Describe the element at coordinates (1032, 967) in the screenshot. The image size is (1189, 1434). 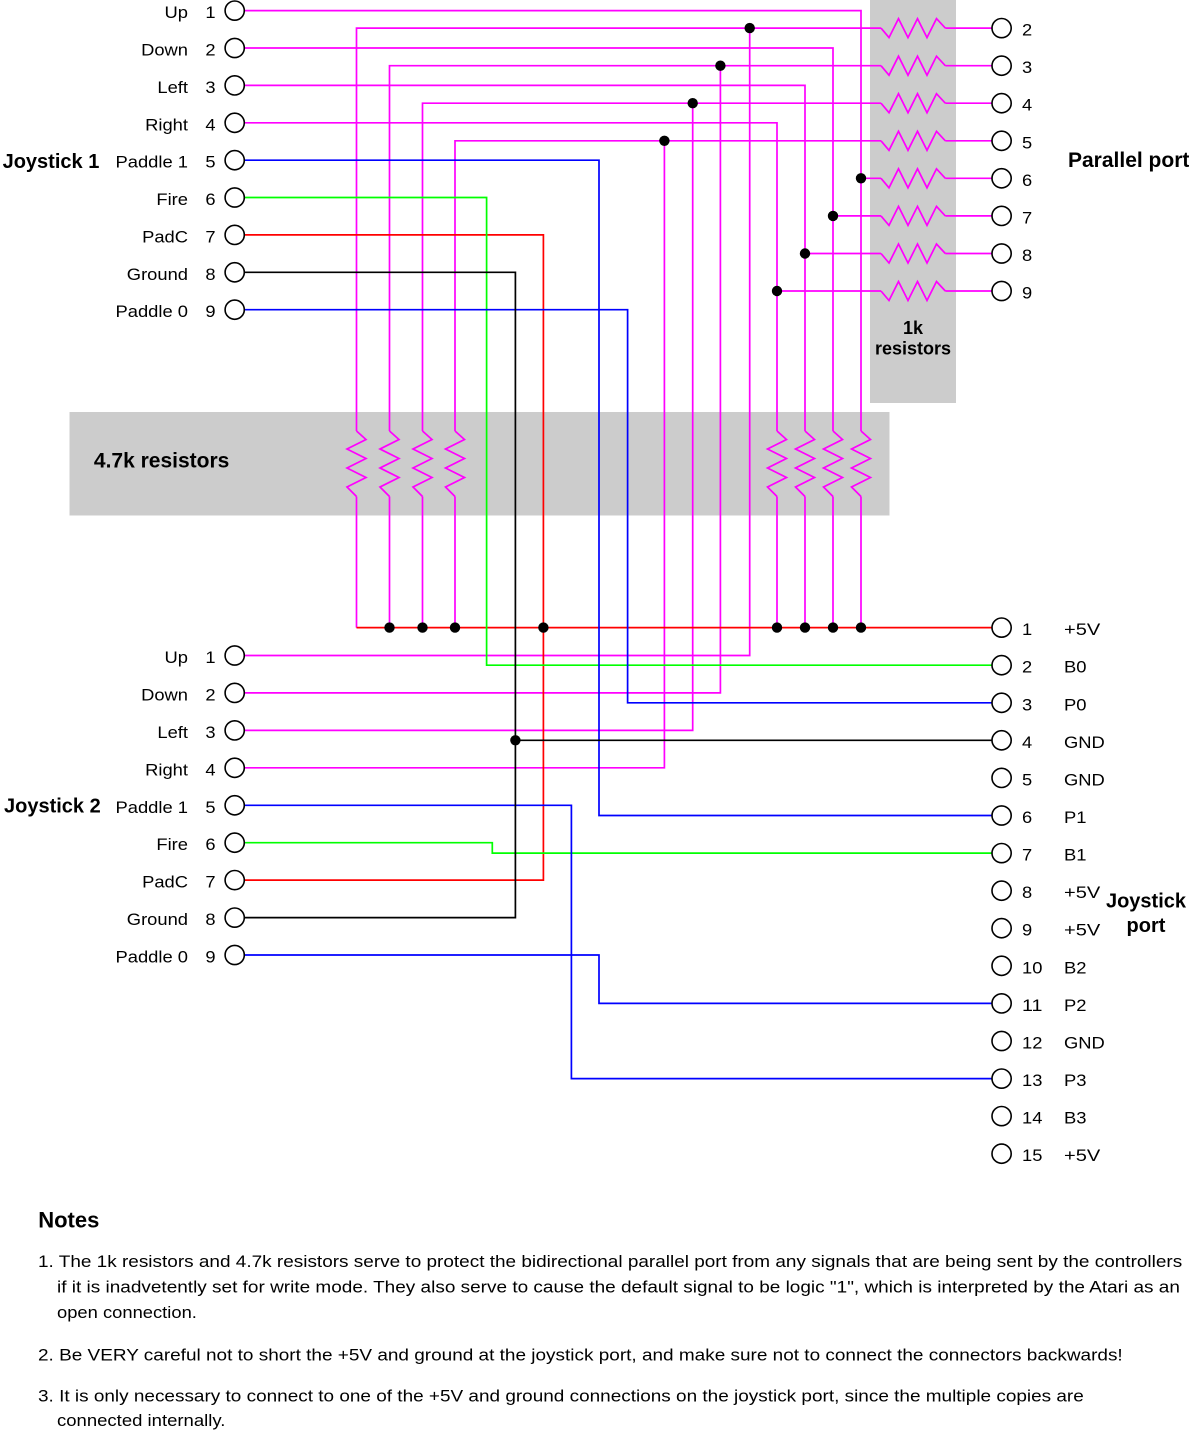
I see `svg-text: 10` at that location.